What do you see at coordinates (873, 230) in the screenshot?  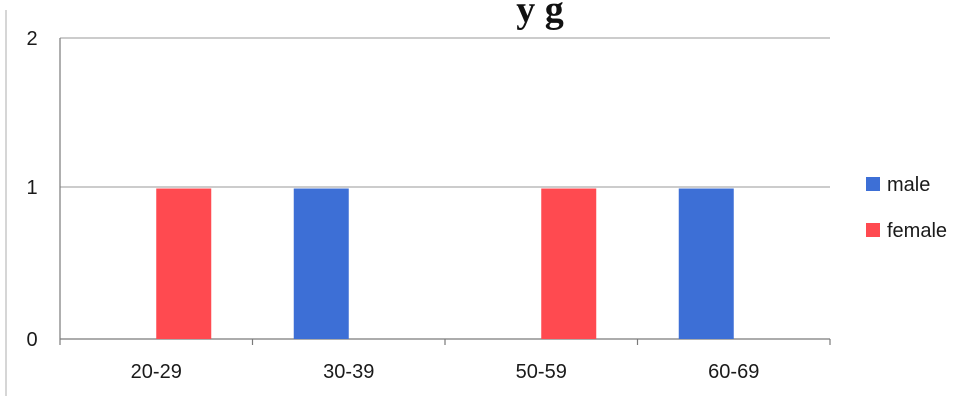 I see `legend-swatch-female` at bounding box center [873, 230].